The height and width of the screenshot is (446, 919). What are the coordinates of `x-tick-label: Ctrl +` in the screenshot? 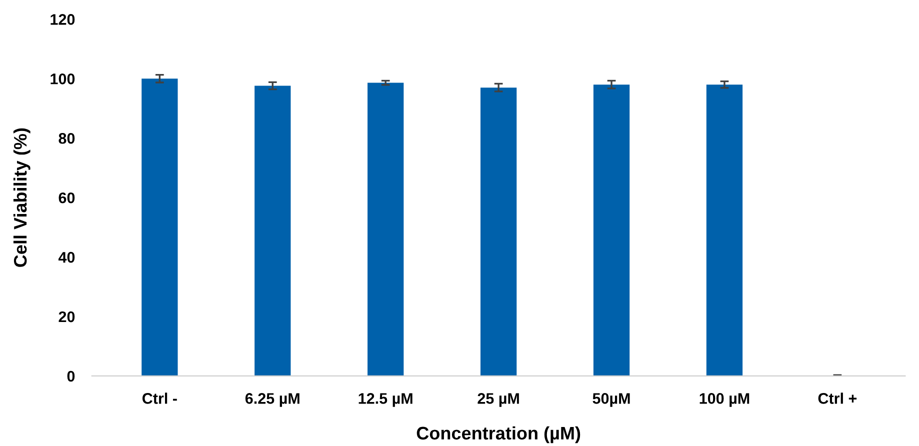 It's located at (837, 398).